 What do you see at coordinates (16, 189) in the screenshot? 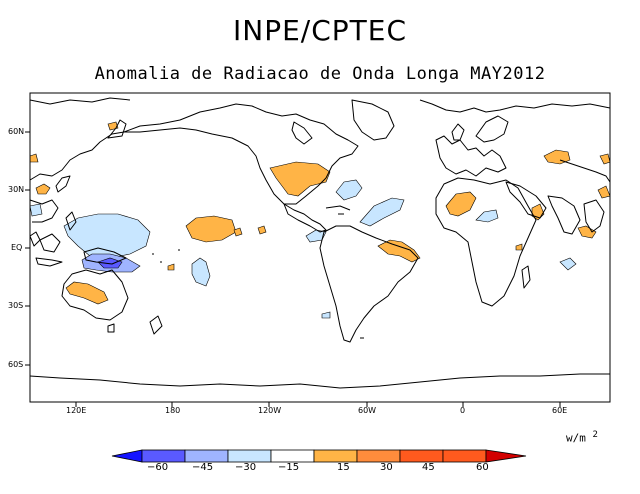
I see `lat-label-30n: 30N` at bounding box center [16, 189].